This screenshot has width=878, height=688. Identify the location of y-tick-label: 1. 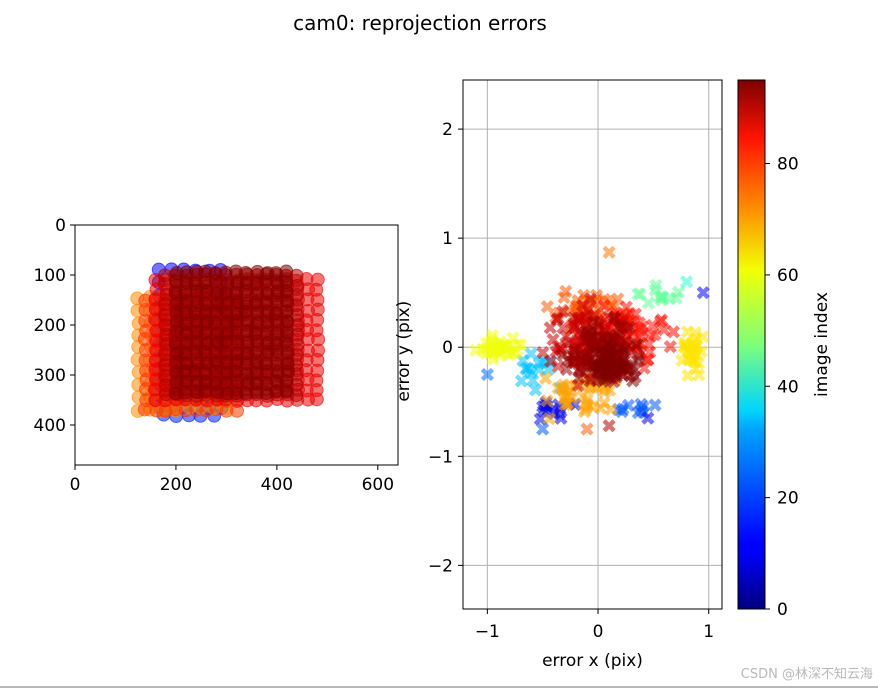
(447, 239).